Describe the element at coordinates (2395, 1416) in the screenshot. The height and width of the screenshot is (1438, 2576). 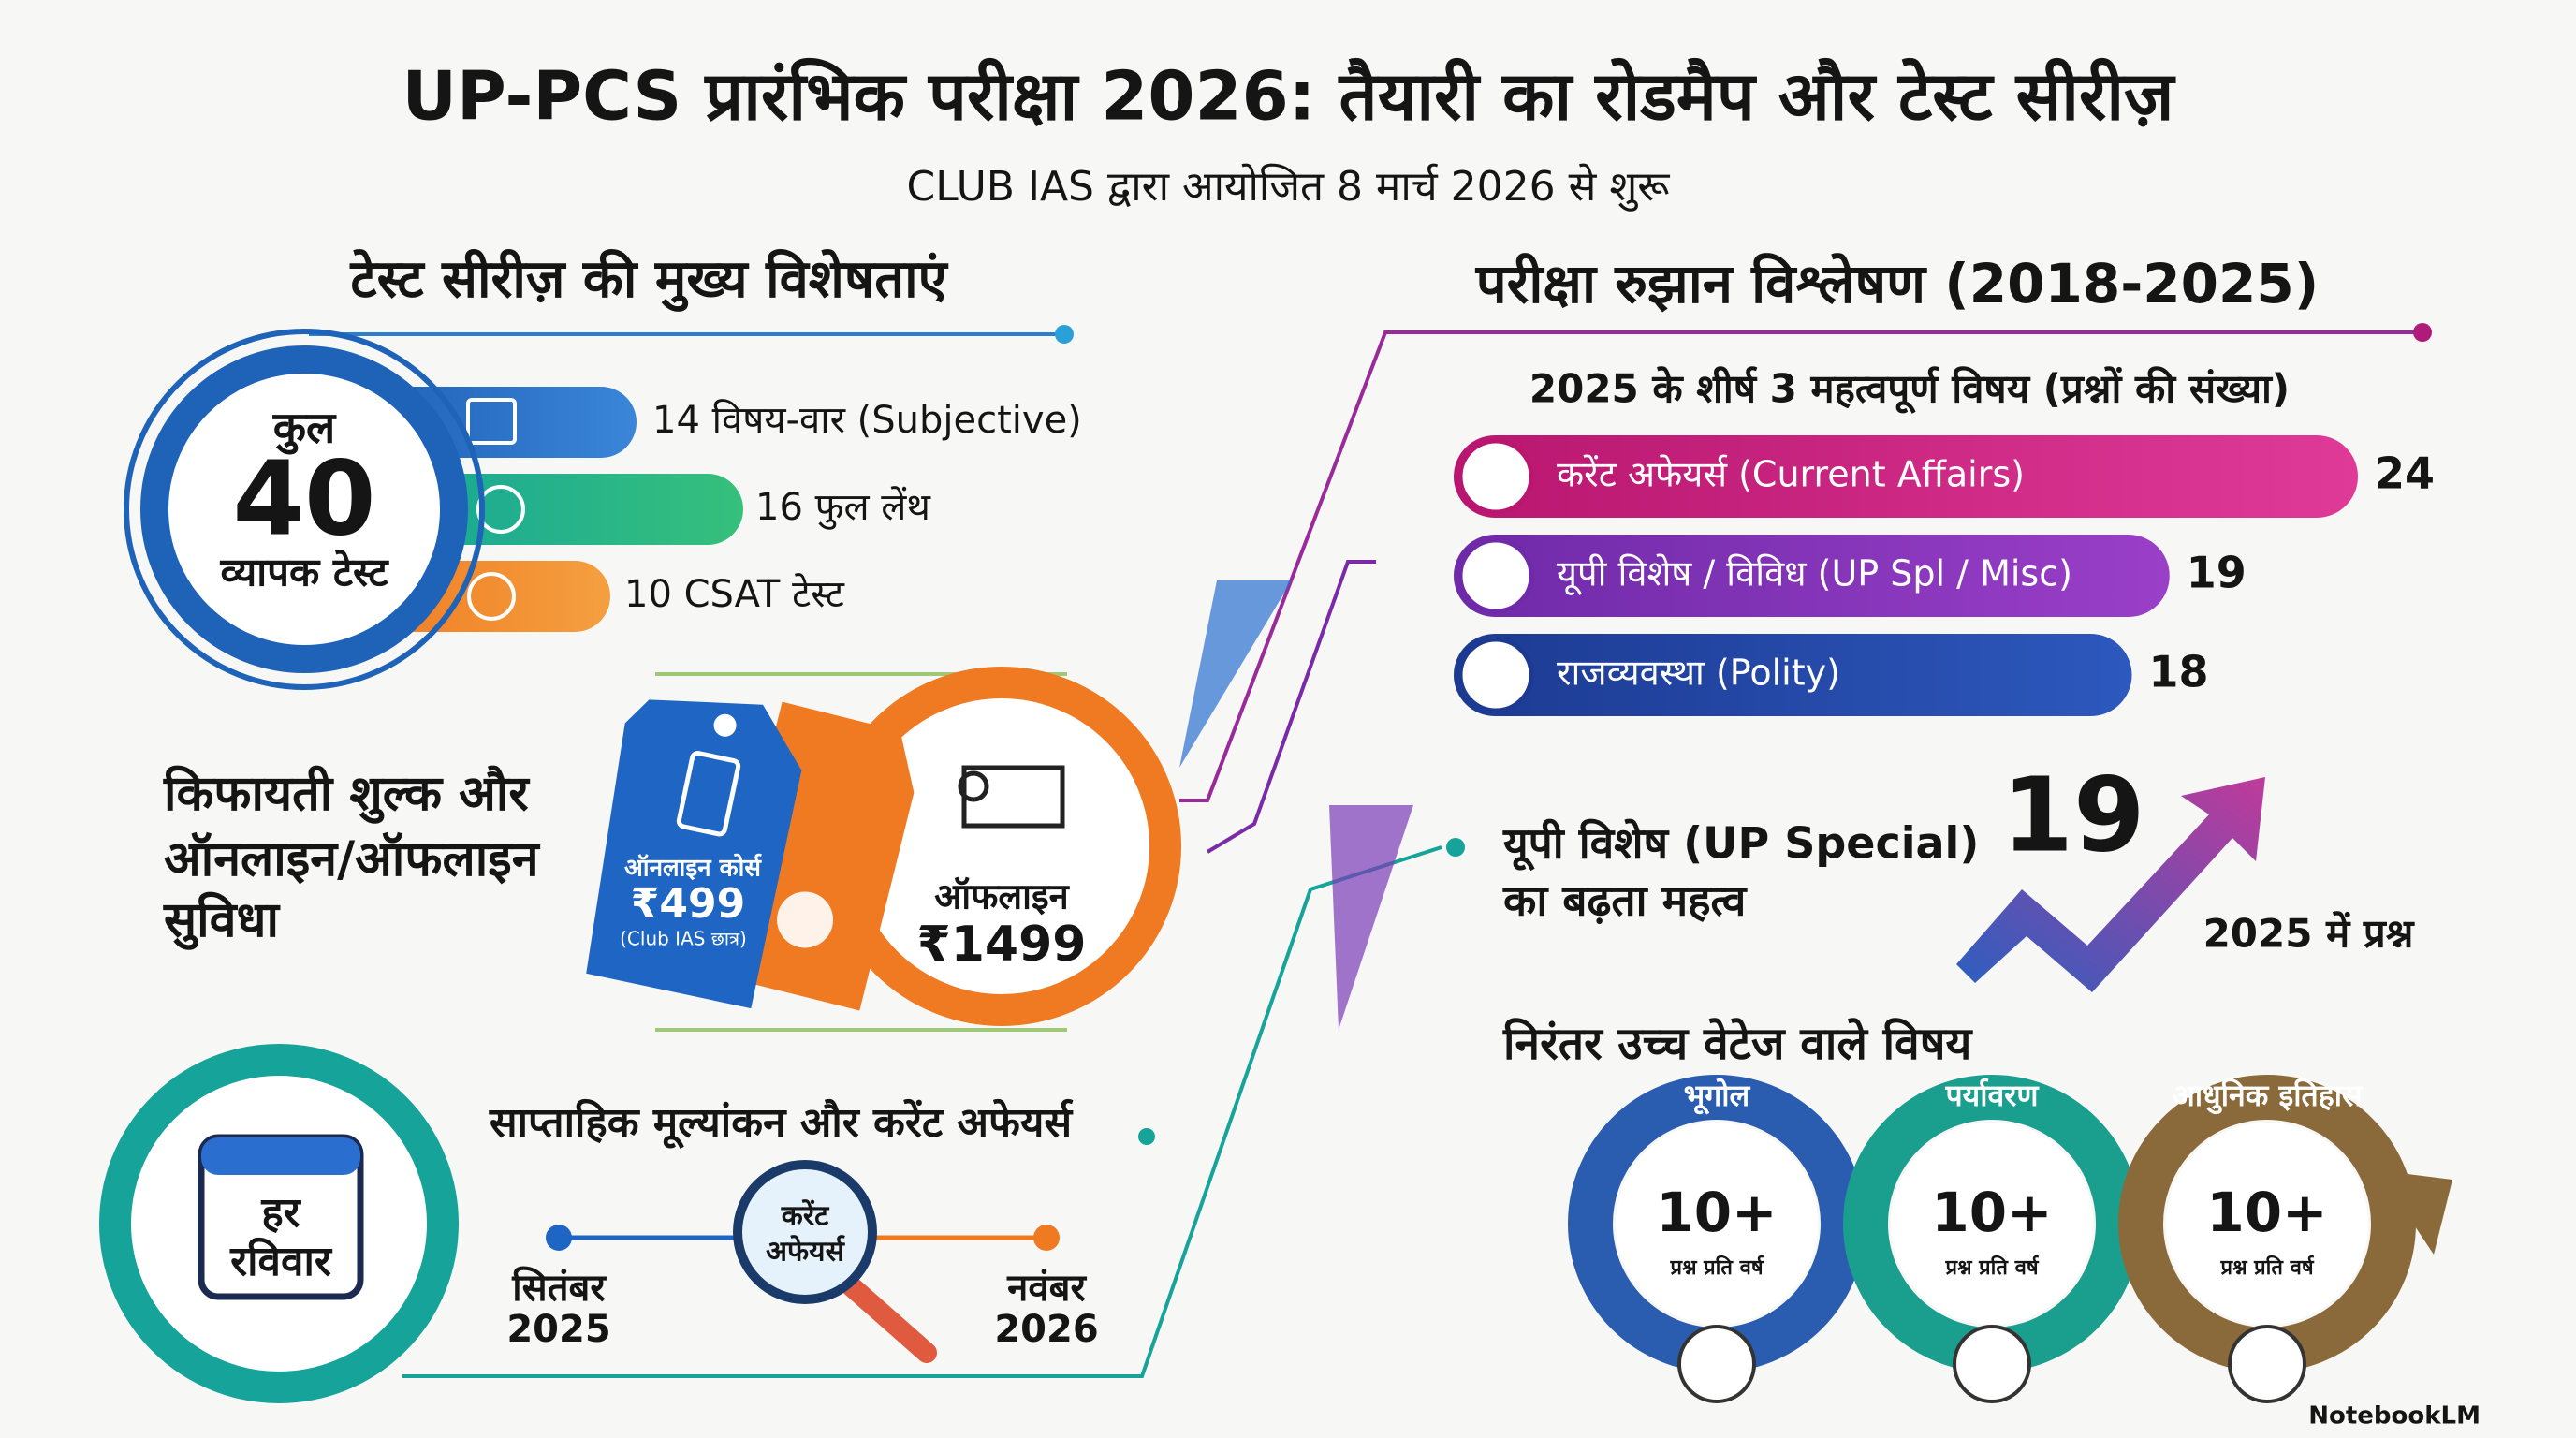
I see `brand: NotebookLM` at that location.